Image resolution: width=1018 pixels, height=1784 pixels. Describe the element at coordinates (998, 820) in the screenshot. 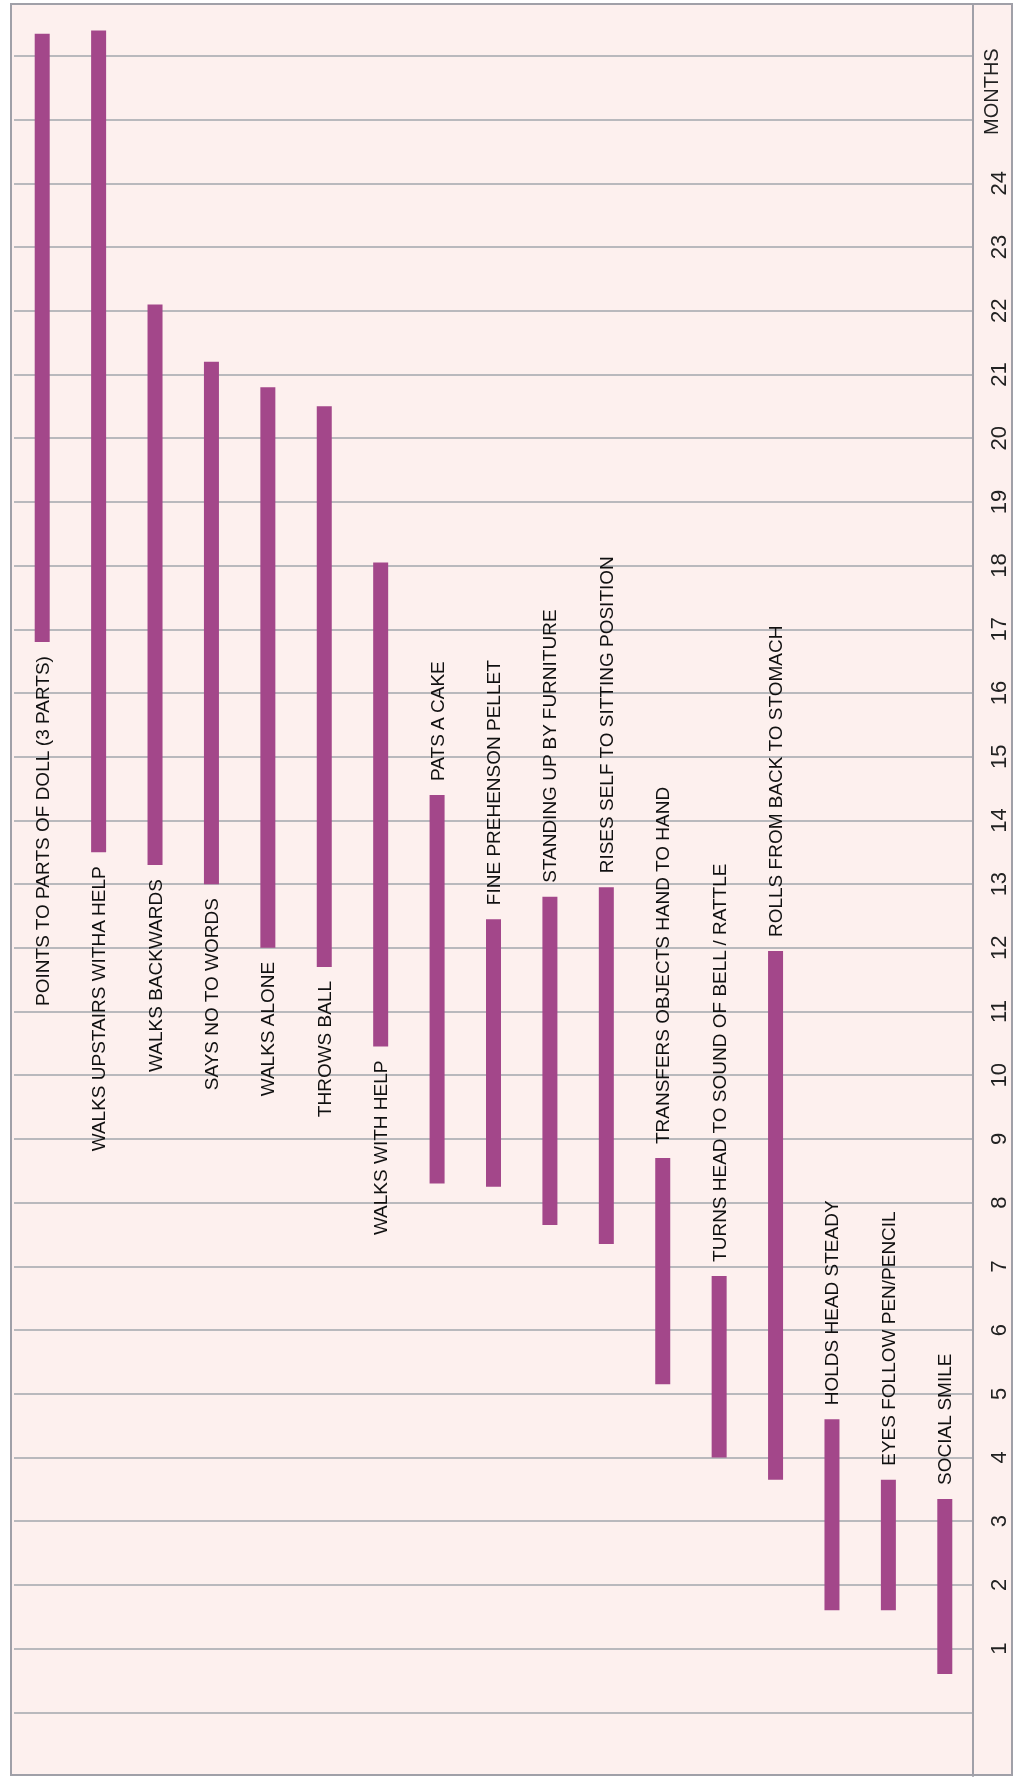

I see `y-tick-label: 14` at that location.